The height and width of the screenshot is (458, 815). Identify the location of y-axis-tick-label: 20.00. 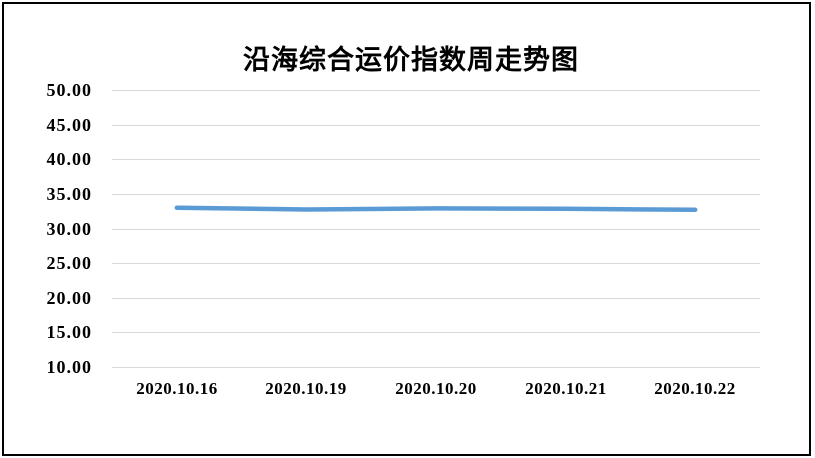
(69, 298).